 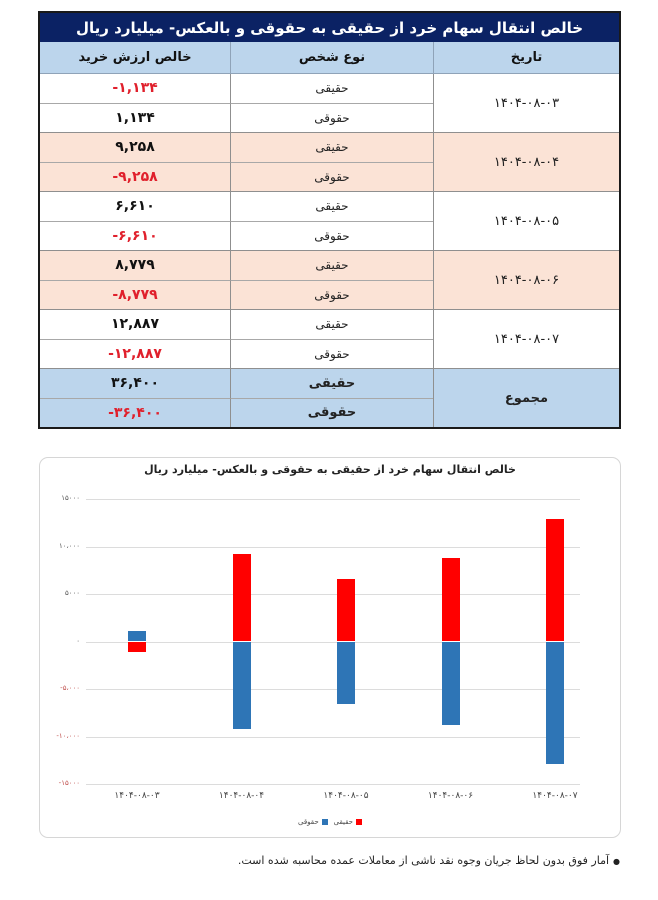 I want to click on date-cell: ۱۴۰۴-۰۸-۰۶, so click(x=526, y=280).